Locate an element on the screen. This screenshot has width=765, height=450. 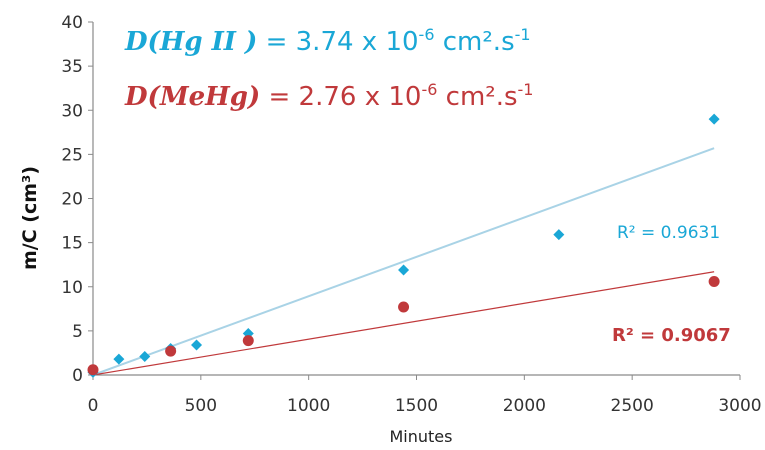
diffusion-equation-hgii: D(Hg II ) = 3.74 x 10-6 cm².s-1 is located at coordinates (327, 41).